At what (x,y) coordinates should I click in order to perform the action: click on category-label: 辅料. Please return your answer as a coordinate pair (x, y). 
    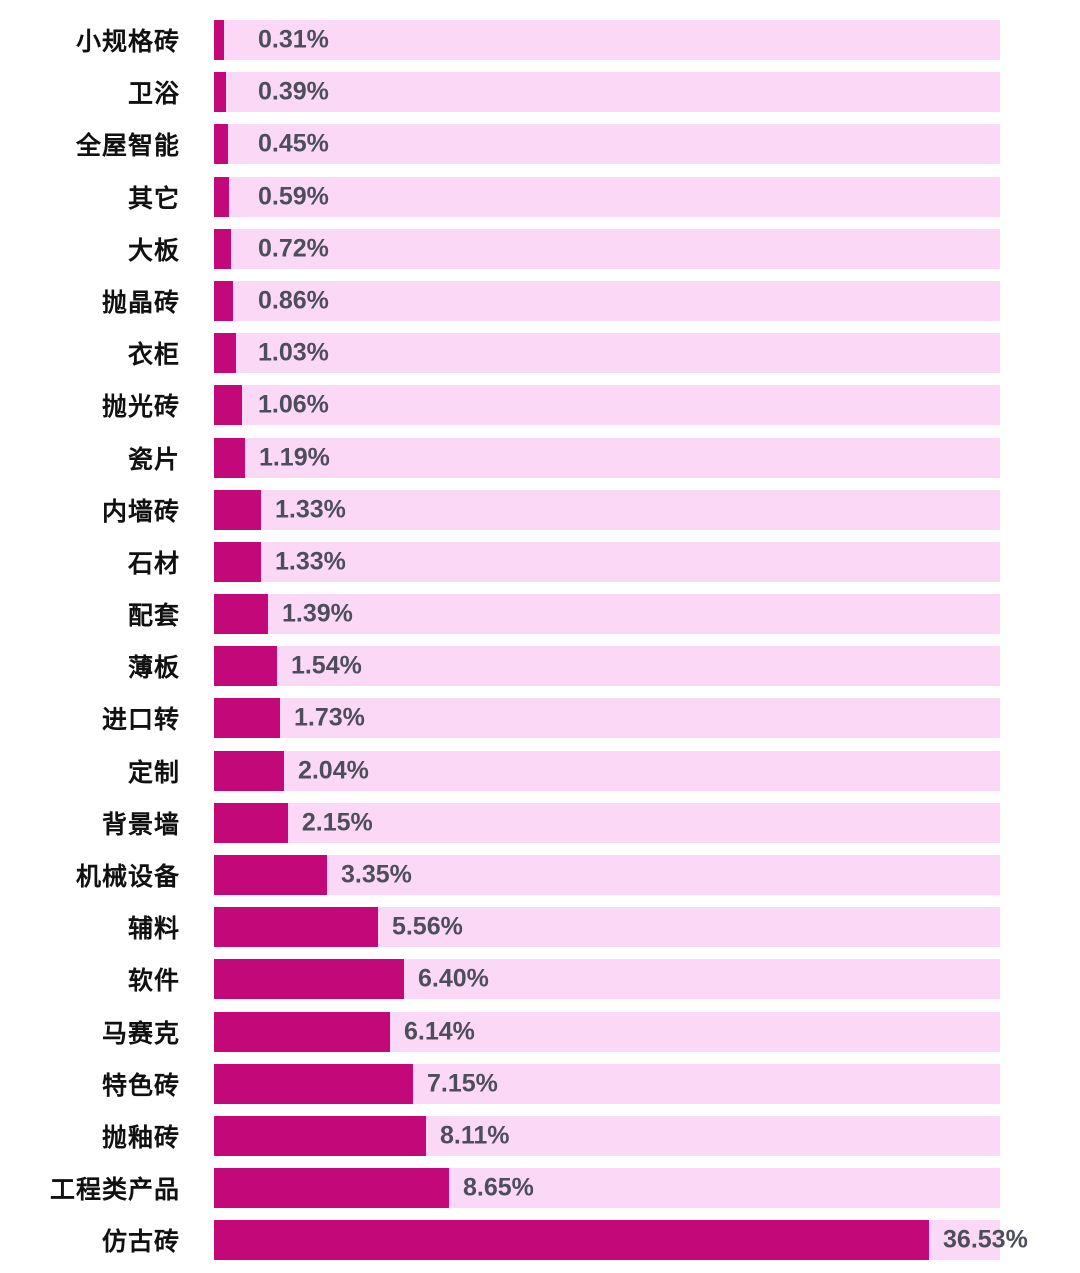
    Looking at the image, I should click on (153, 929).